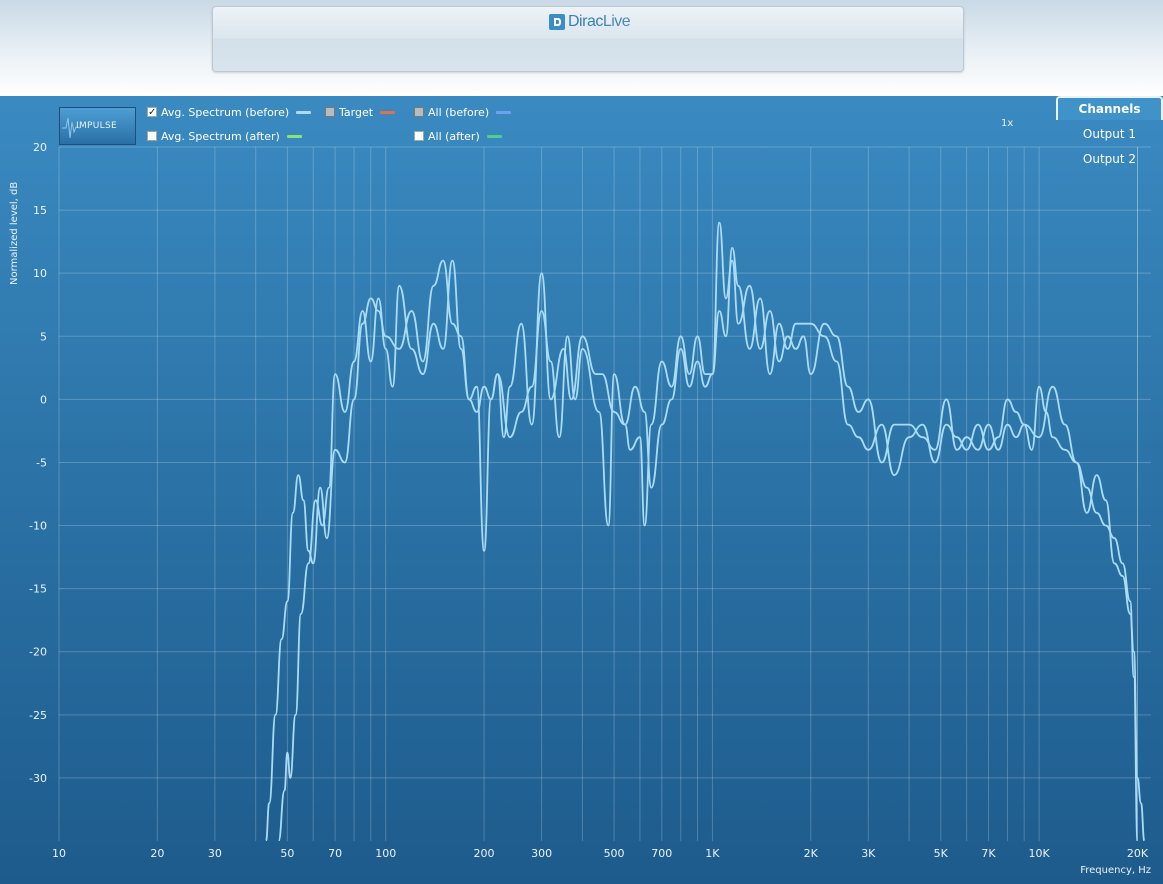  I want to click on x-axis-label: Frequency, Hz, so click(1115, 870).